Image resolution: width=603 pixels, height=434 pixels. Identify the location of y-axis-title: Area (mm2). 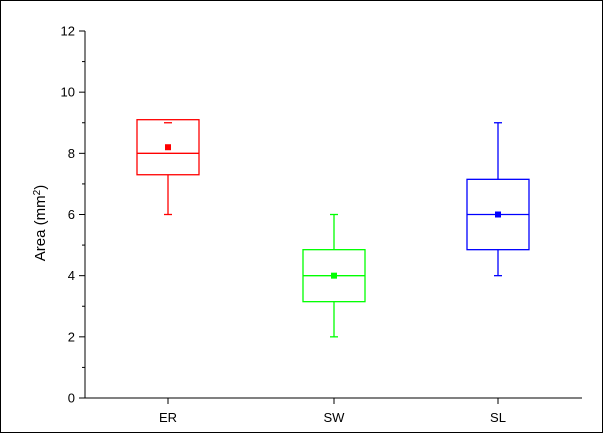
(41, 223).